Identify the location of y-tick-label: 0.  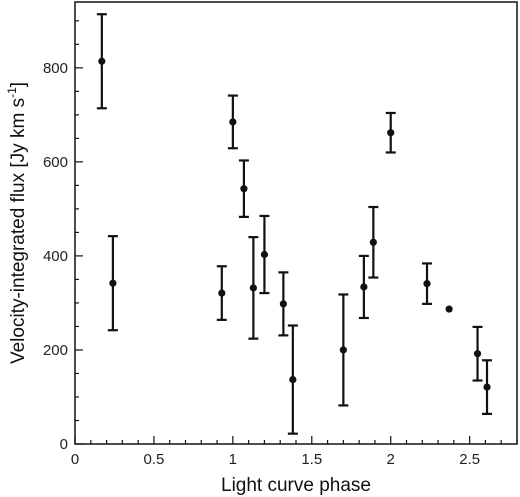
(64, 444).